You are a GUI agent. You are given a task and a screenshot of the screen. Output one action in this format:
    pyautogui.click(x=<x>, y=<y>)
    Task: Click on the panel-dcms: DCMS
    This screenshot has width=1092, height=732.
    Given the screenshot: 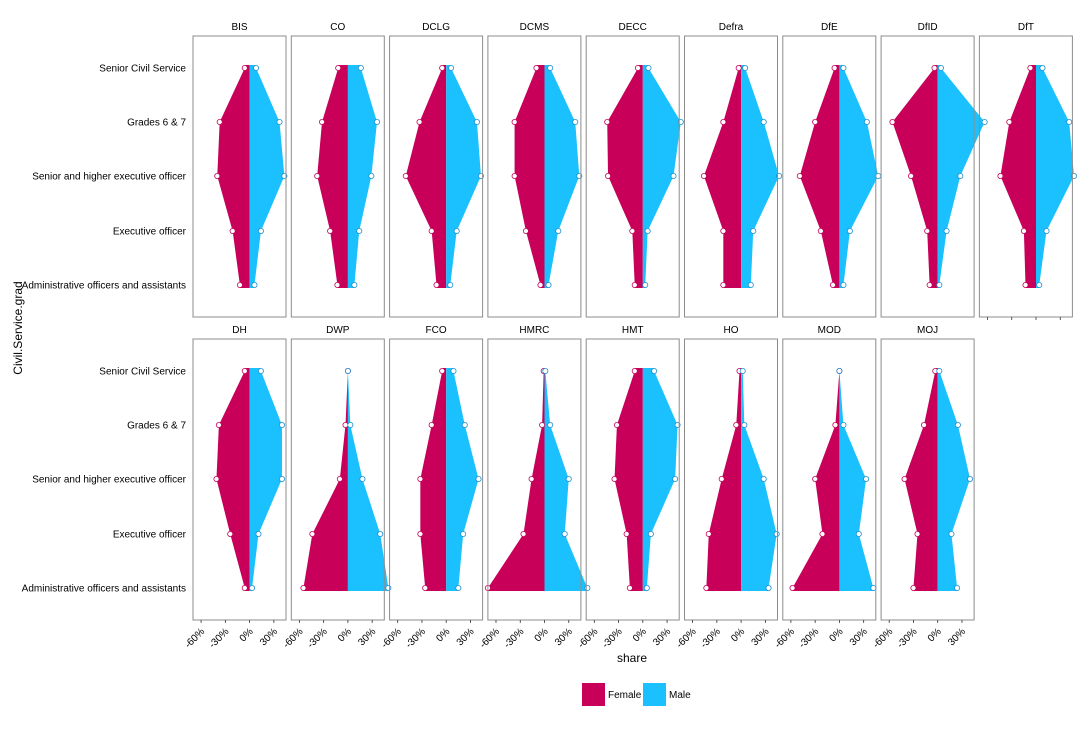 What is the action you would take?
    pyautogui.click(x=535, y=170)
    